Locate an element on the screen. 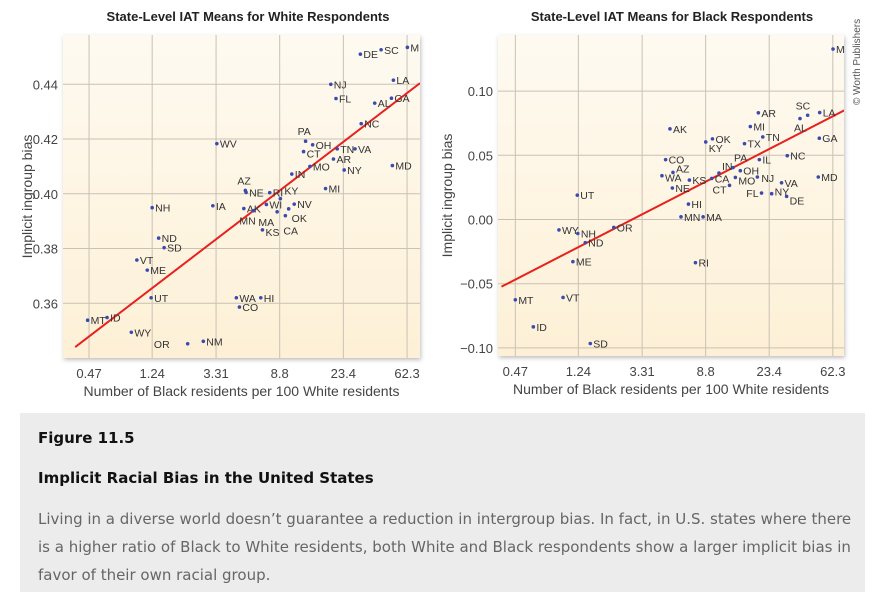 This screenshot has width=875, height=592. data-point-ny: NY is located at coordinates (352, 171).